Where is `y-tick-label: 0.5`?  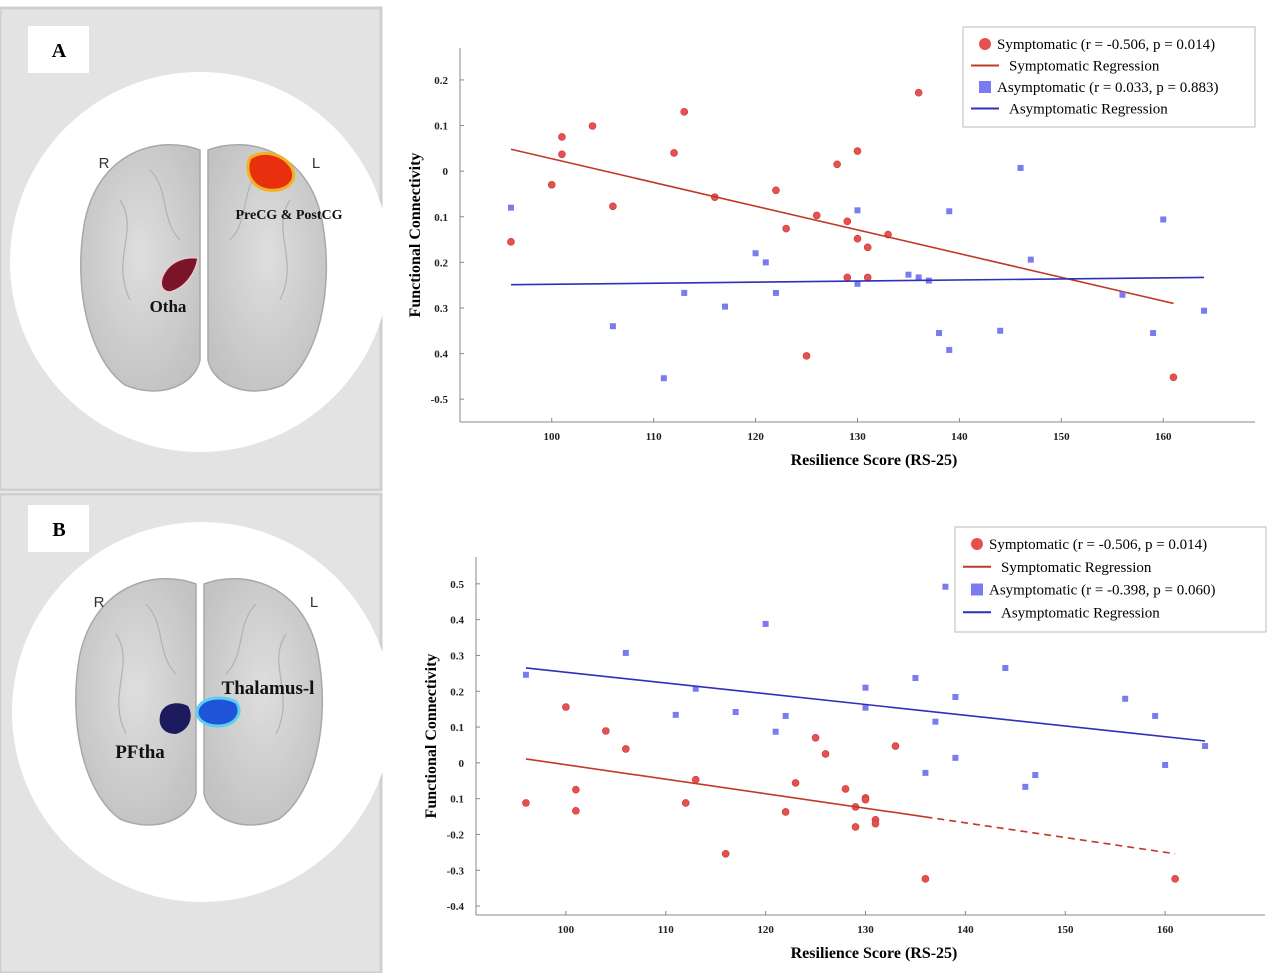 y-tick-label: 0.5 is located at coordinates (457, 585).